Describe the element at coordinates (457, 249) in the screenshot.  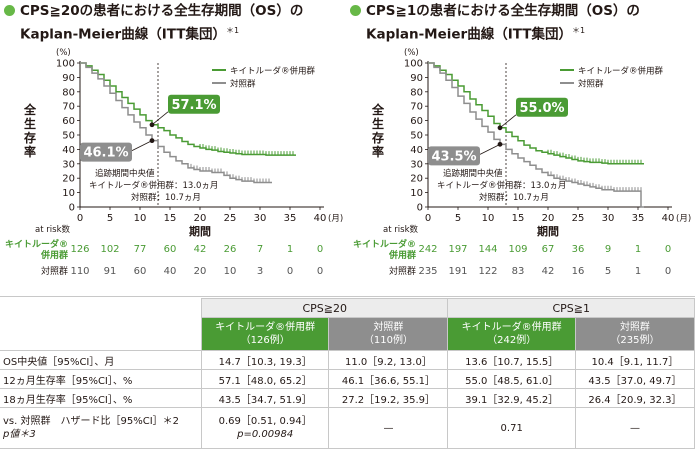
I see `at-risk-keytruda-value: 197` at that location.